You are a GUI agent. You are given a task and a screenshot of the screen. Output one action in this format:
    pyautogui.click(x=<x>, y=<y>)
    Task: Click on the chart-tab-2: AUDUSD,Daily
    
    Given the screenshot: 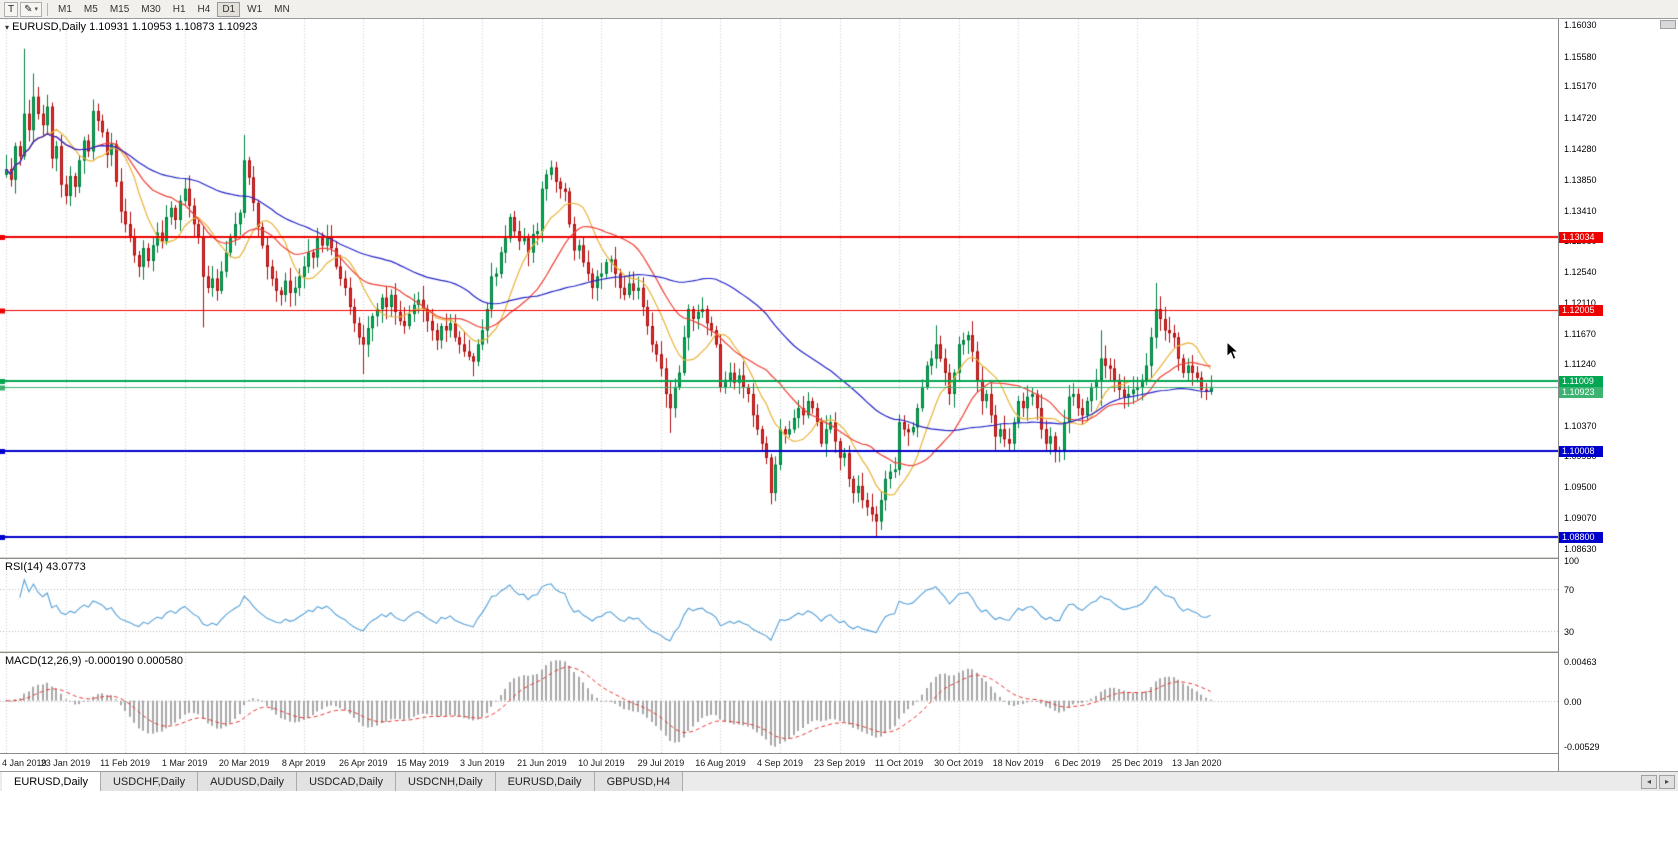 What is the action you would take?
    pyautogui.click(x=248, y=781)
    